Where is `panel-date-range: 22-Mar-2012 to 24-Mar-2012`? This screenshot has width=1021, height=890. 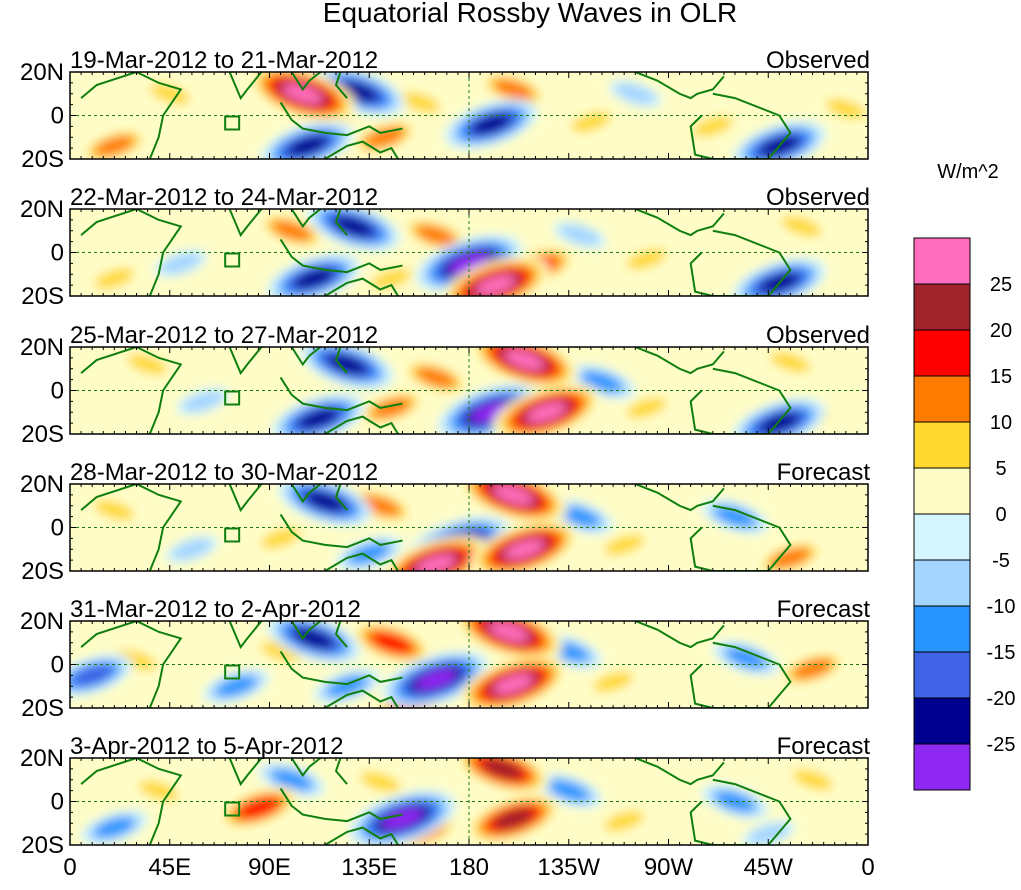
panel-date-range: 22-Mar-2012 to 24-Mar-2012 is located at coordinates (224, 197).